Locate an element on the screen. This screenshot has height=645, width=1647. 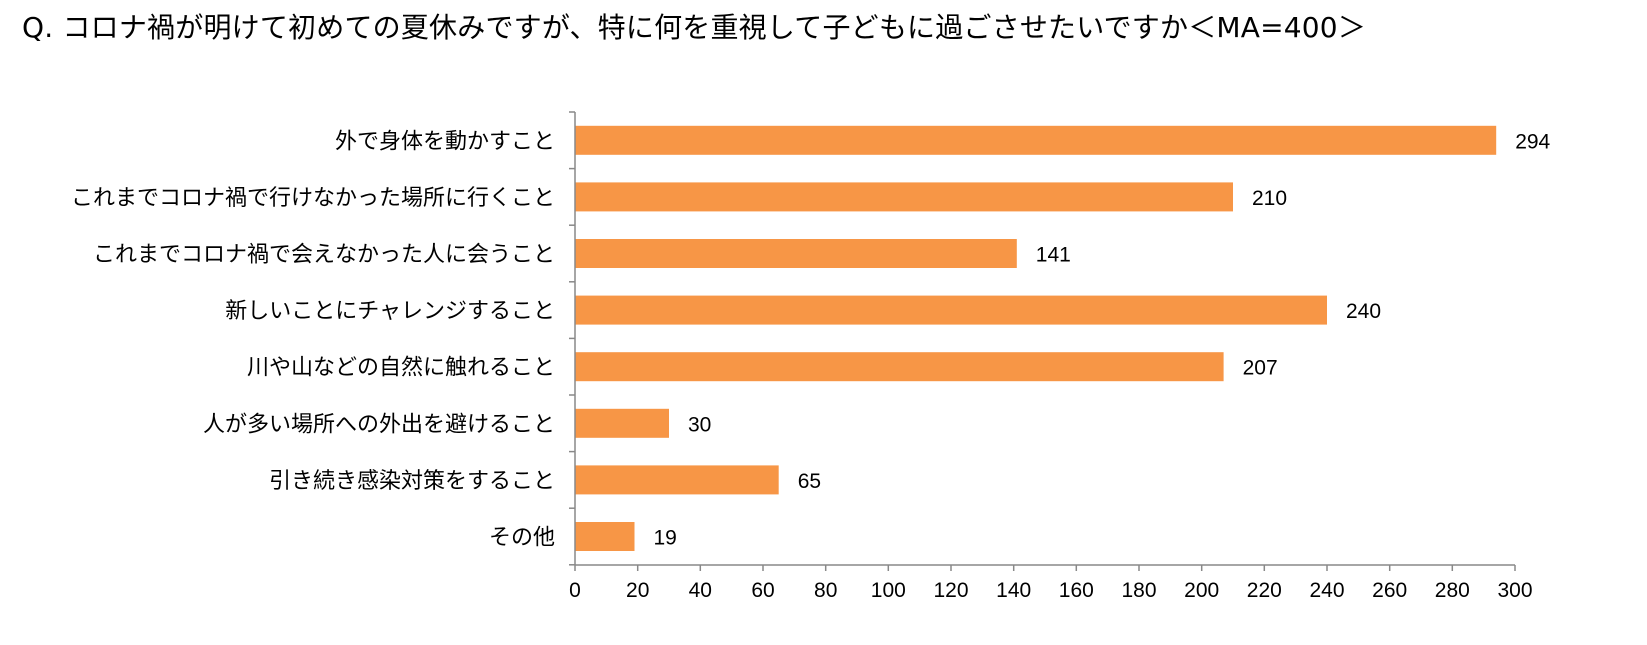
x-tick-label: 240 is located at coordinates (1326, 590).